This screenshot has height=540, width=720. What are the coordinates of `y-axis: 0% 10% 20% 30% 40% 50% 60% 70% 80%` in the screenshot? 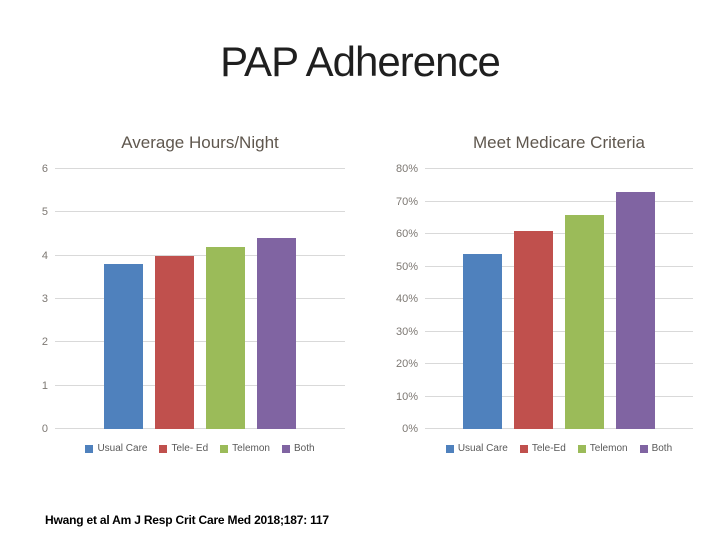 It's located at (407, 299).